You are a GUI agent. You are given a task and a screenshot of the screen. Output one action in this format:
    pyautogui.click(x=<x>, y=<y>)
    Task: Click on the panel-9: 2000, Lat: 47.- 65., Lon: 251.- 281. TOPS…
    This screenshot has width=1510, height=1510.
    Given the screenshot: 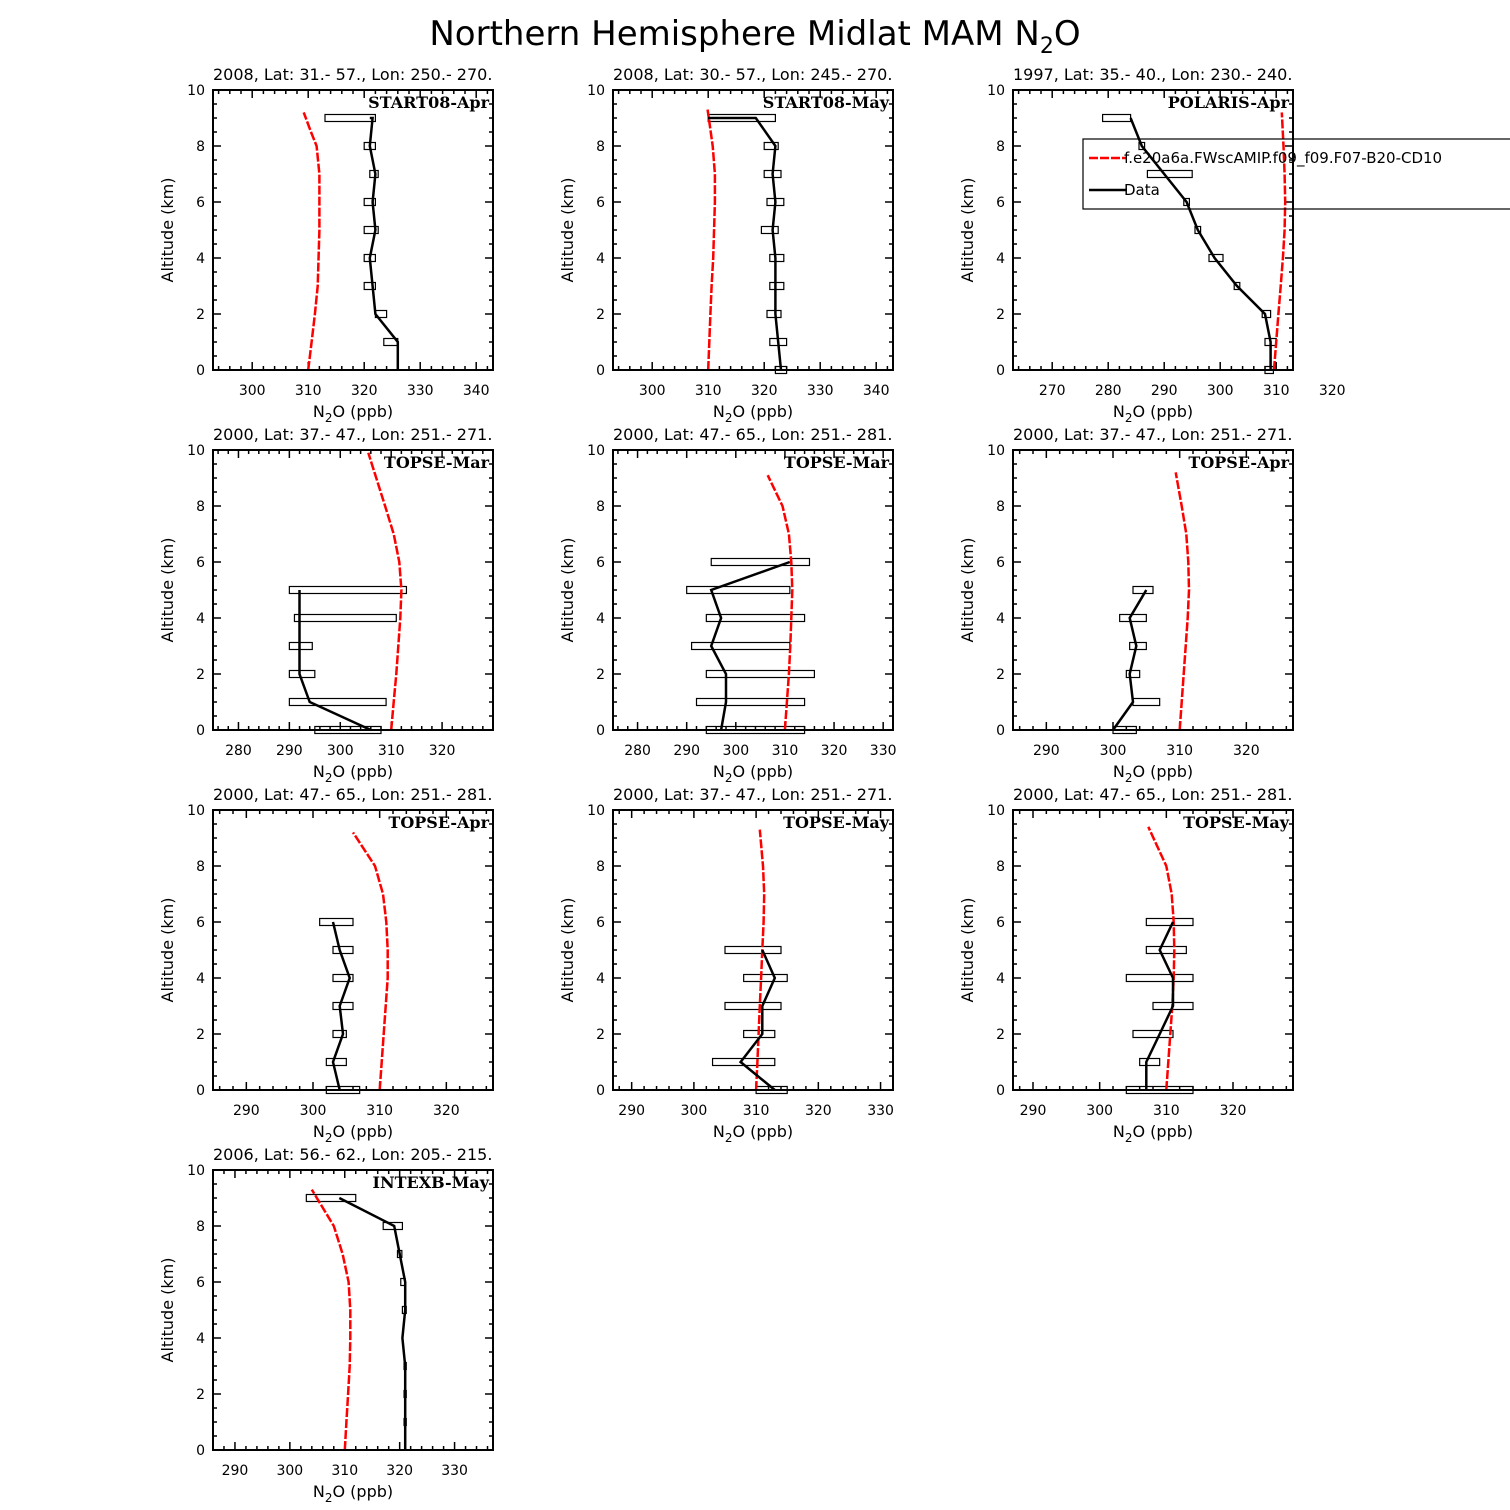 What is the action you would take?
    pyautogui.click(x=1126, y=965)
    